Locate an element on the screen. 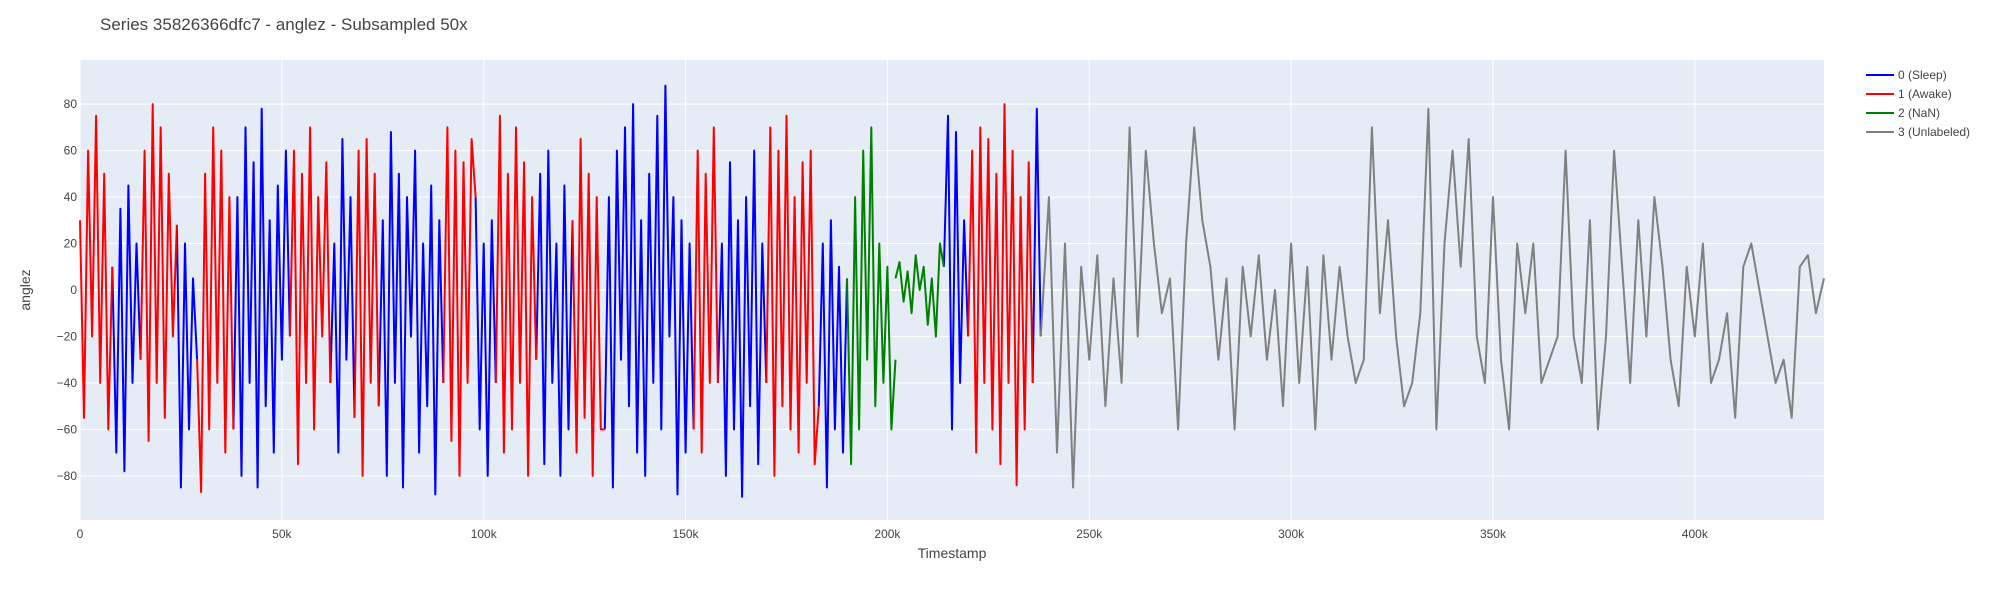 The image size is (2000, 600). y-tick-label: −20 is located at coordinates (67, 336).